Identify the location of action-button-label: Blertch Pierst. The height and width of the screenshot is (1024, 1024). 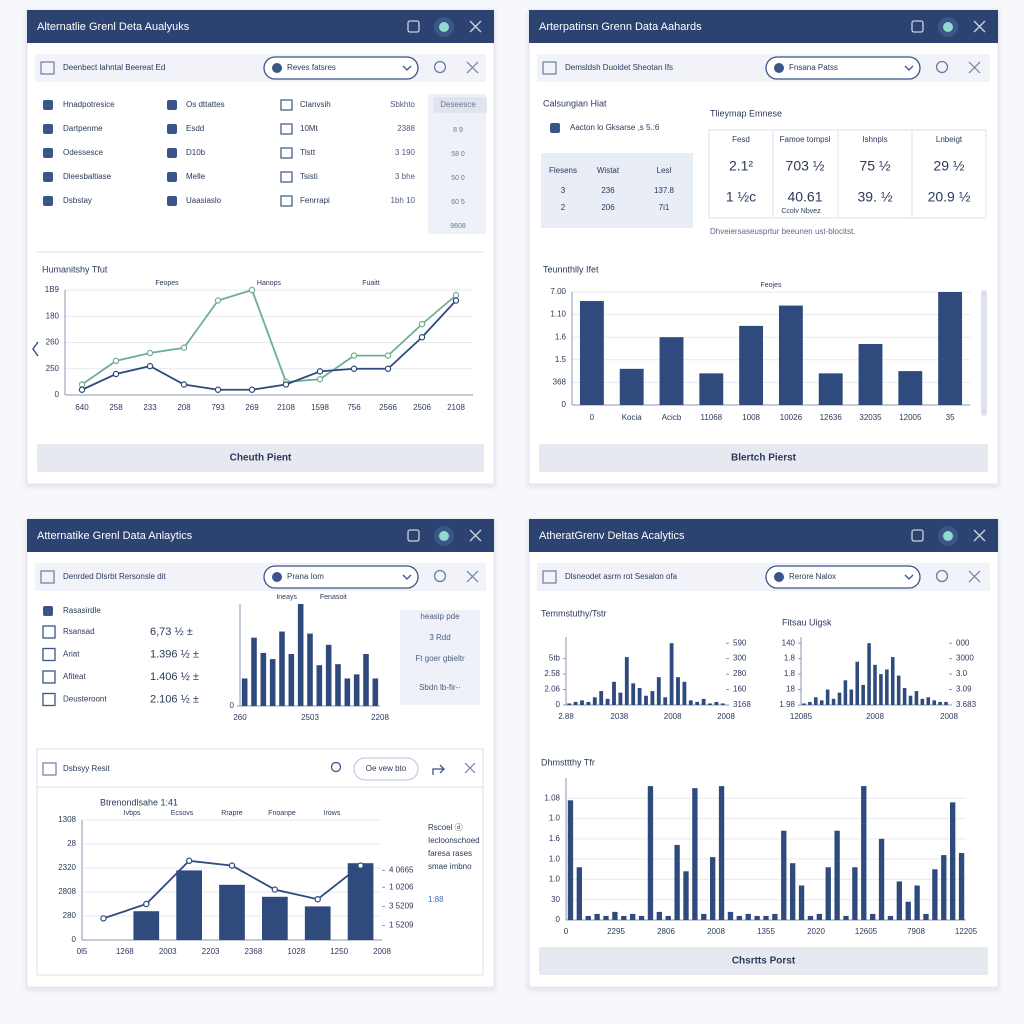
(764, 458).